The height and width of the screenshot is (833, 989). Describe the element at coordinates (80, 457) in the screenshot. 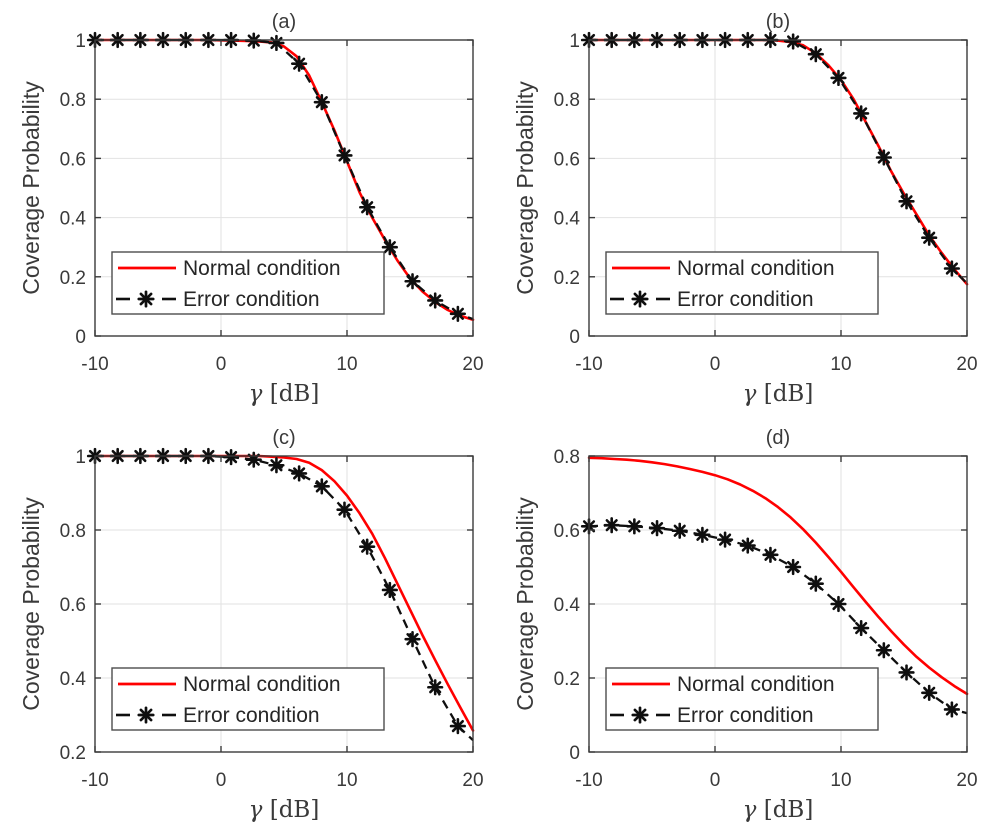

I see `y-tick-label: 1` at that location.